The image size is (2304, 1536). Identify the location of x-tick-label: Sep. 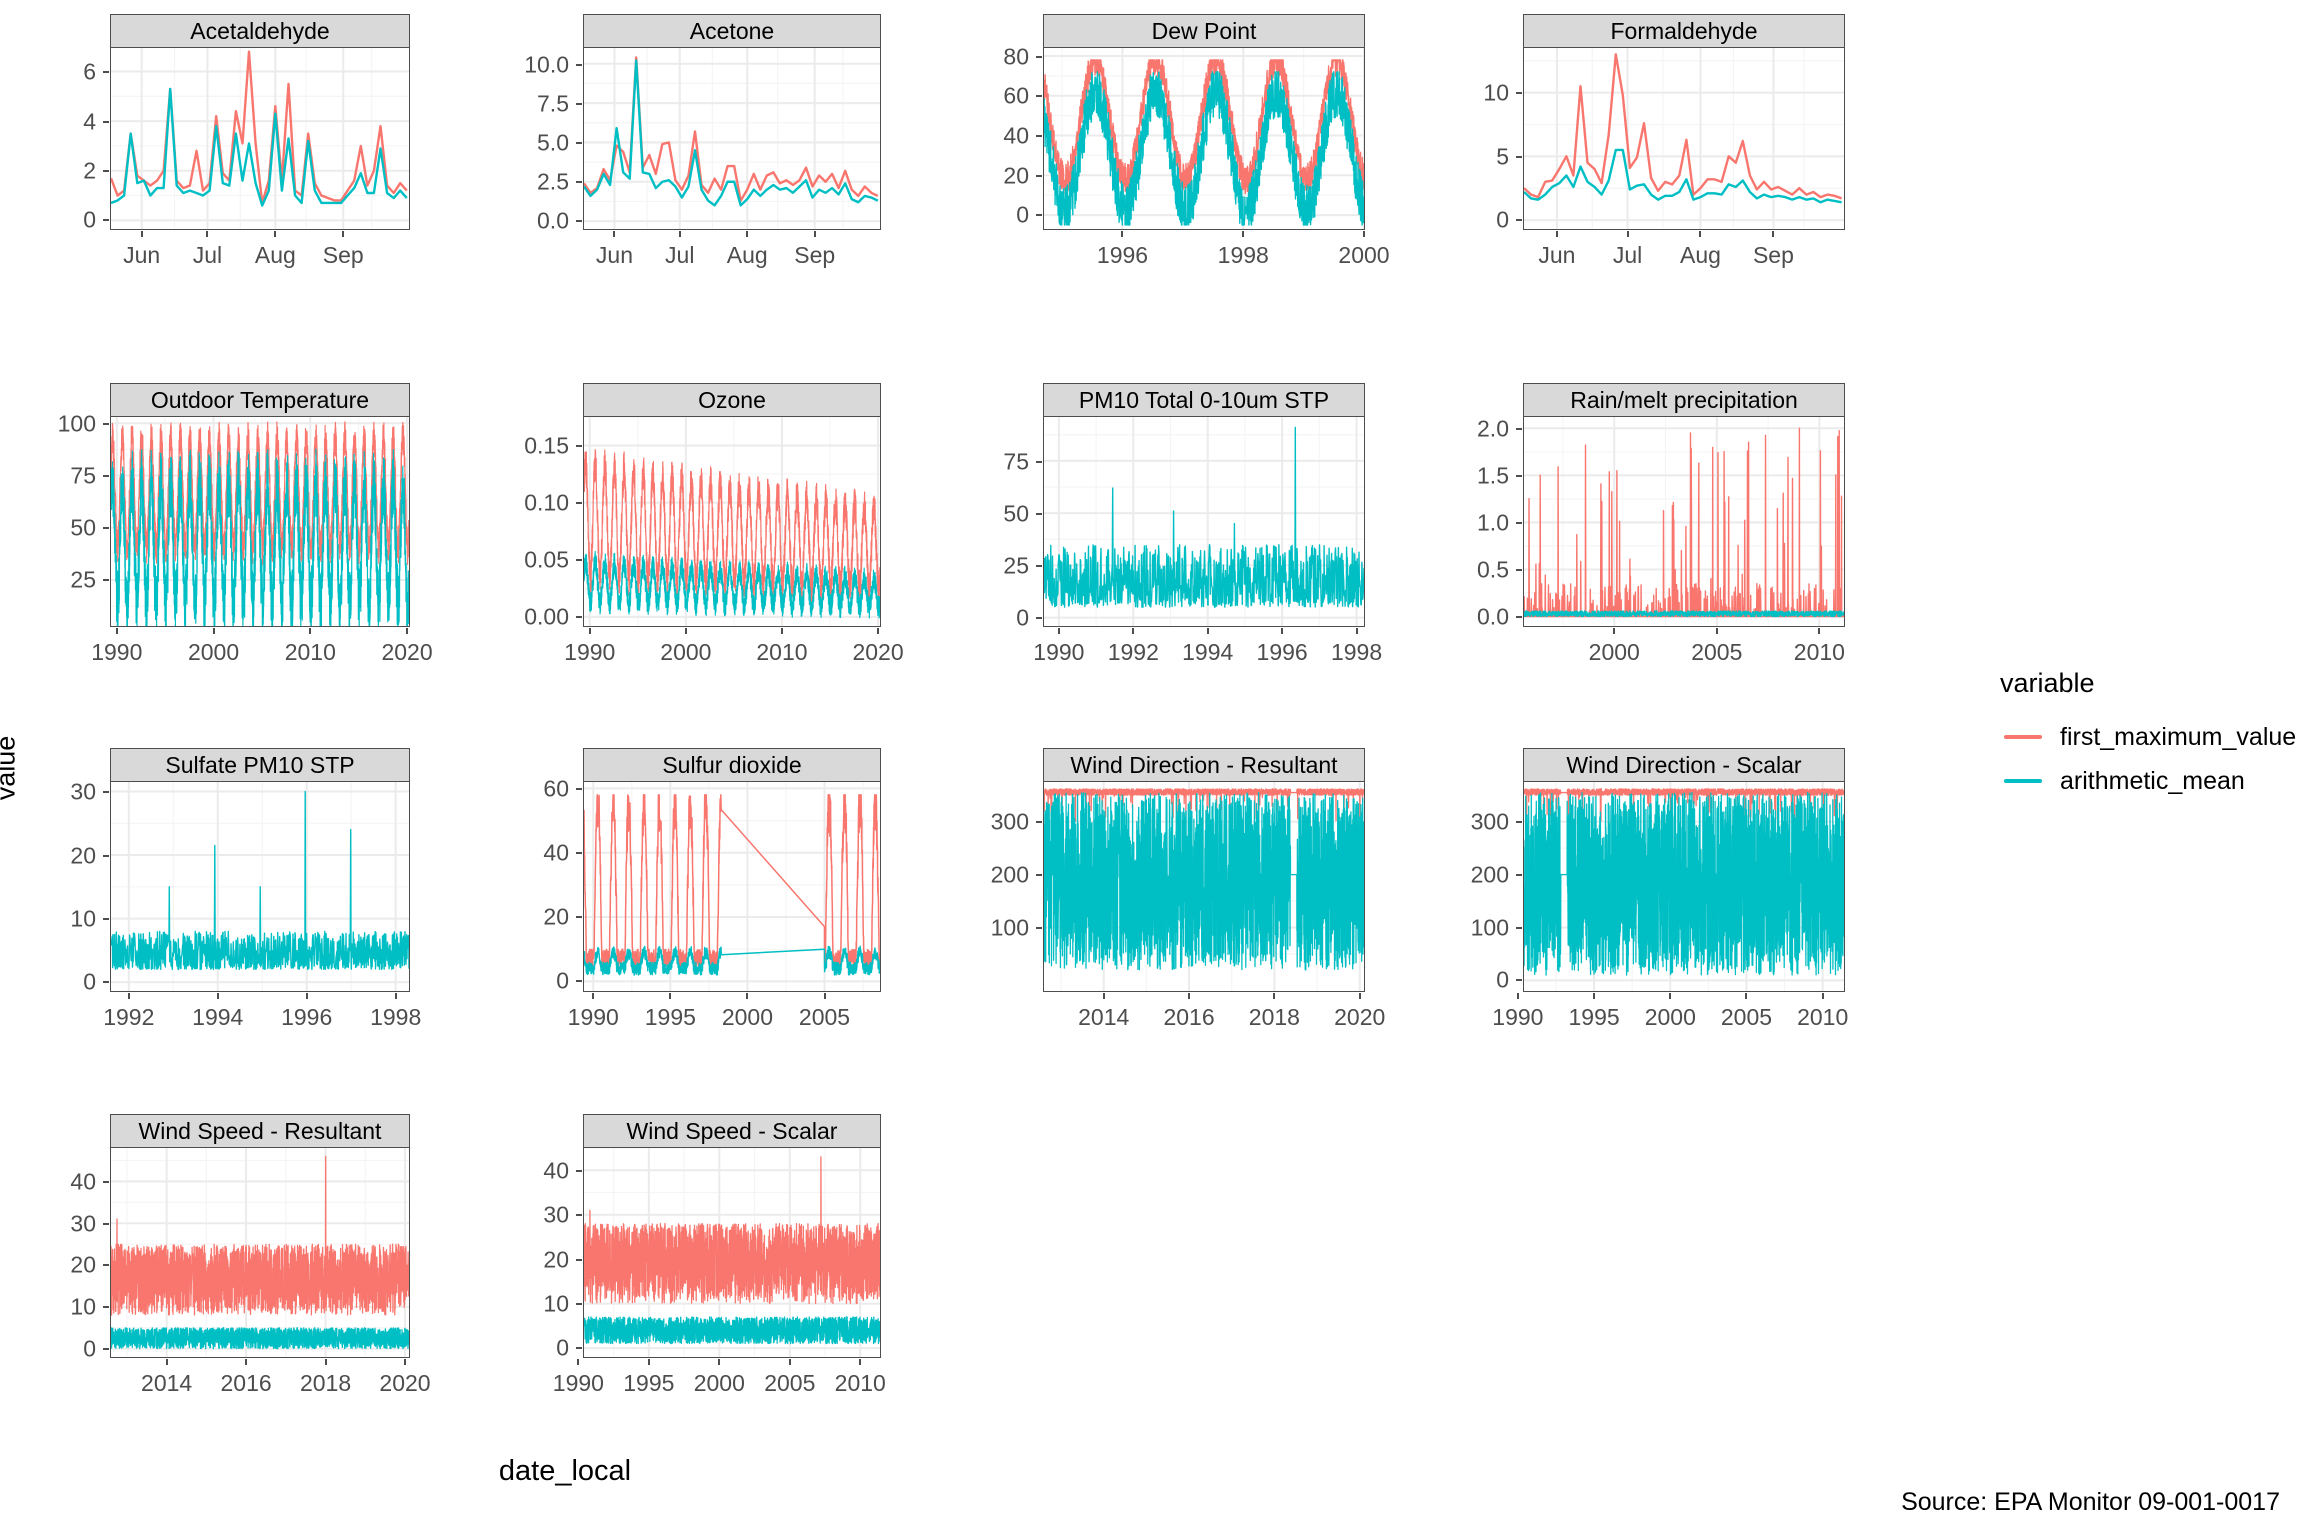
(1773, 255).